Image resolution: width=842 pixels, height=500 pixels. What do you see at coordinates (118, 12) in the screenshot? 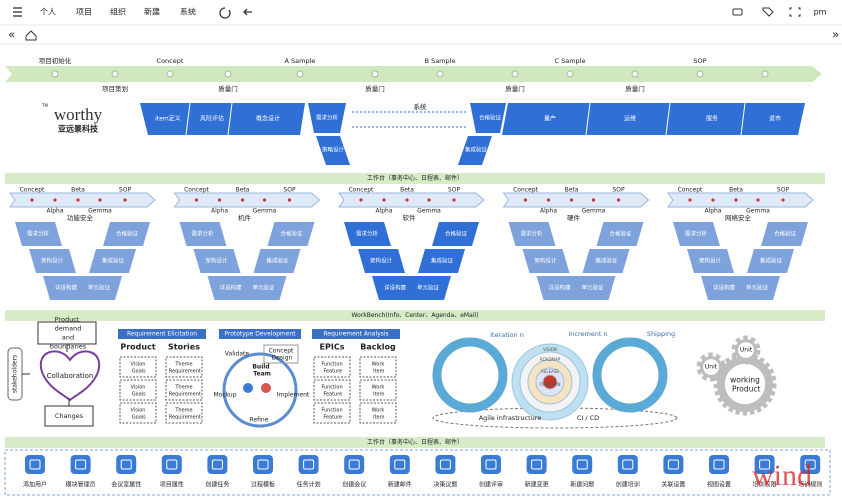
I see `nav-item: 组织` at bounding box center [118, 12].